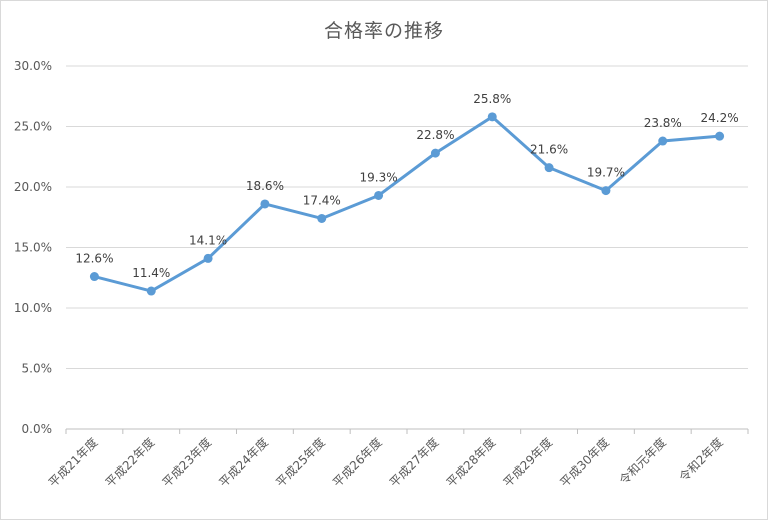  I want to click on x-tick-label: 平成28年度, so click(470, 462).